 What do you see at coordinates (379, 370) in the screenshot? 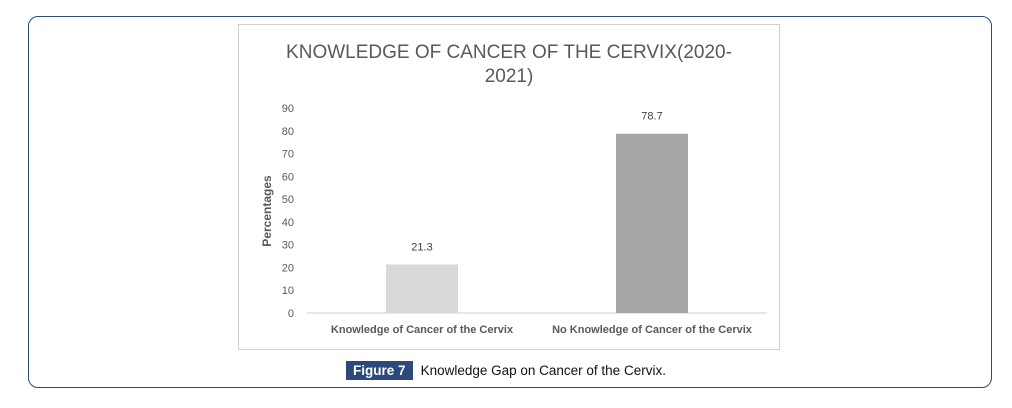
I see `figure-label: Figure 7` at bounding box center [379, 370].